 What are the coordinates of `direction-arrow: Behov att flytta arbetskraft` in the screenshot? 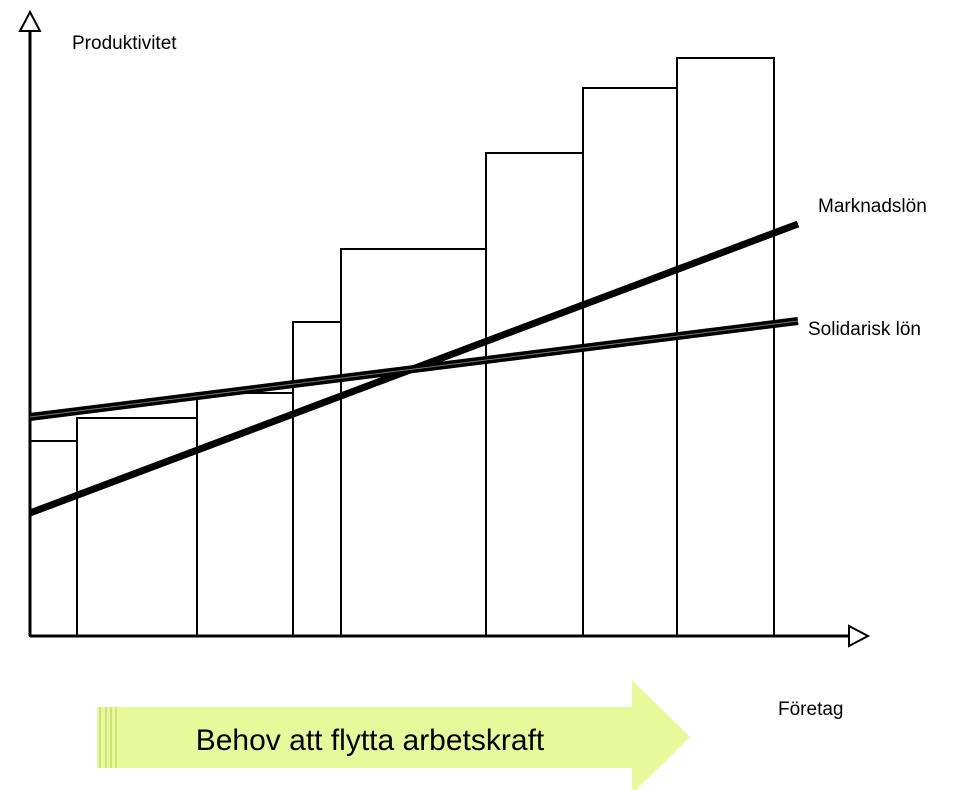 It's located at (393, 735).